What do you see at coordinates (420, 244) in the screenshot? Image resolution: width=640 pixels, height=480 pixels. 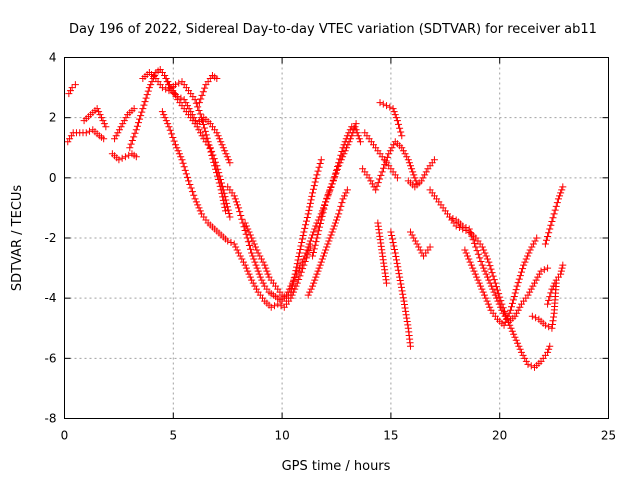 I see `series-track-u` at bounding box center [420, 244].